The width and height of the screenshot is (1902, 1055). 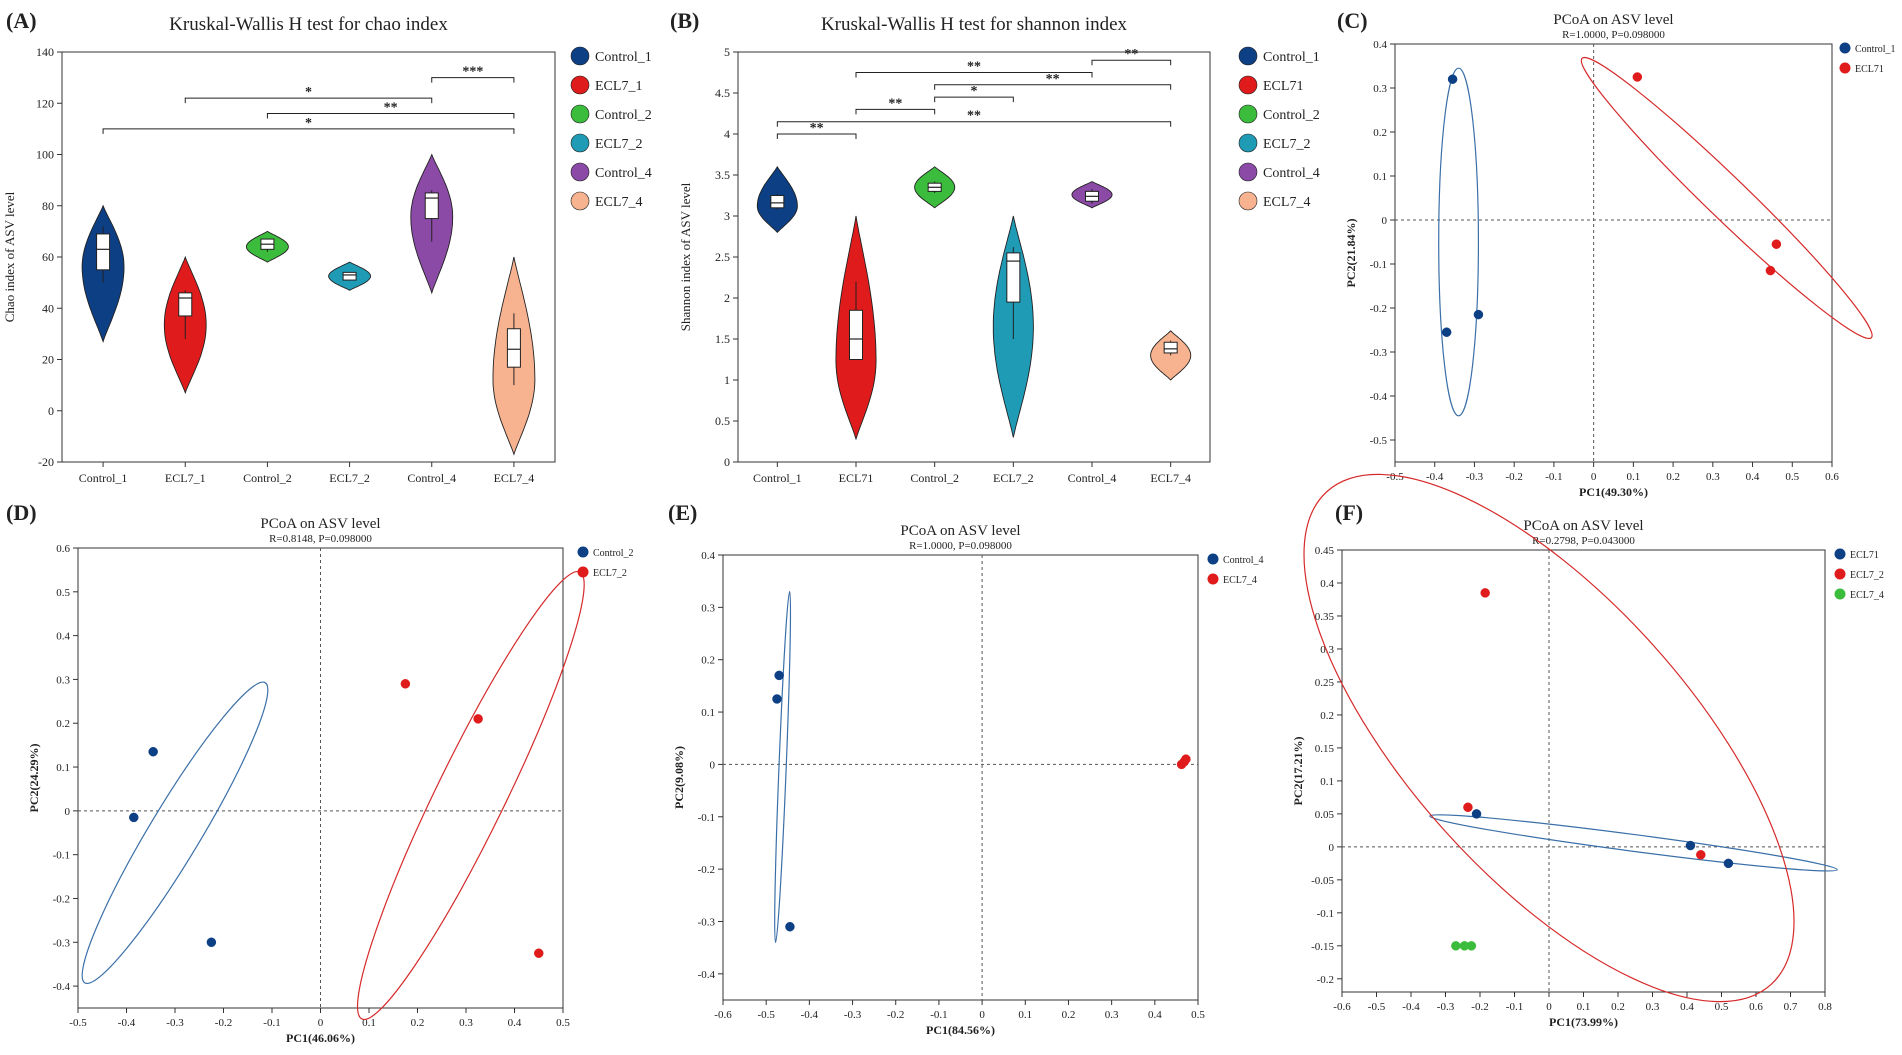 What do you see at coordinates (623, 57) in the screenshot?
I see `legend-label: Control_1` at bounding box center [623, 57].